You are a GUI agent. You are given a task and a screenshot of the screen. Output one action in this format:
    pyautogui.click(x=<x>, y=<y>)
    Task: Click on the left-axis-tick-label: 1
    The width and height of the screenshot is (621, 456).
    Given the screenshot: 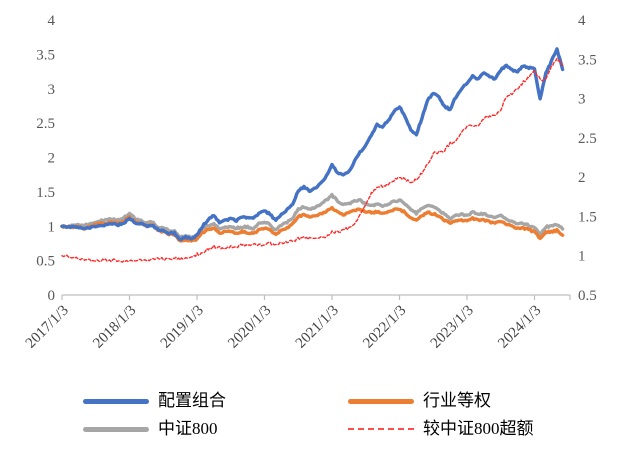 What is the action you would take?
    pyautogui.click(x=52, y=227)
    